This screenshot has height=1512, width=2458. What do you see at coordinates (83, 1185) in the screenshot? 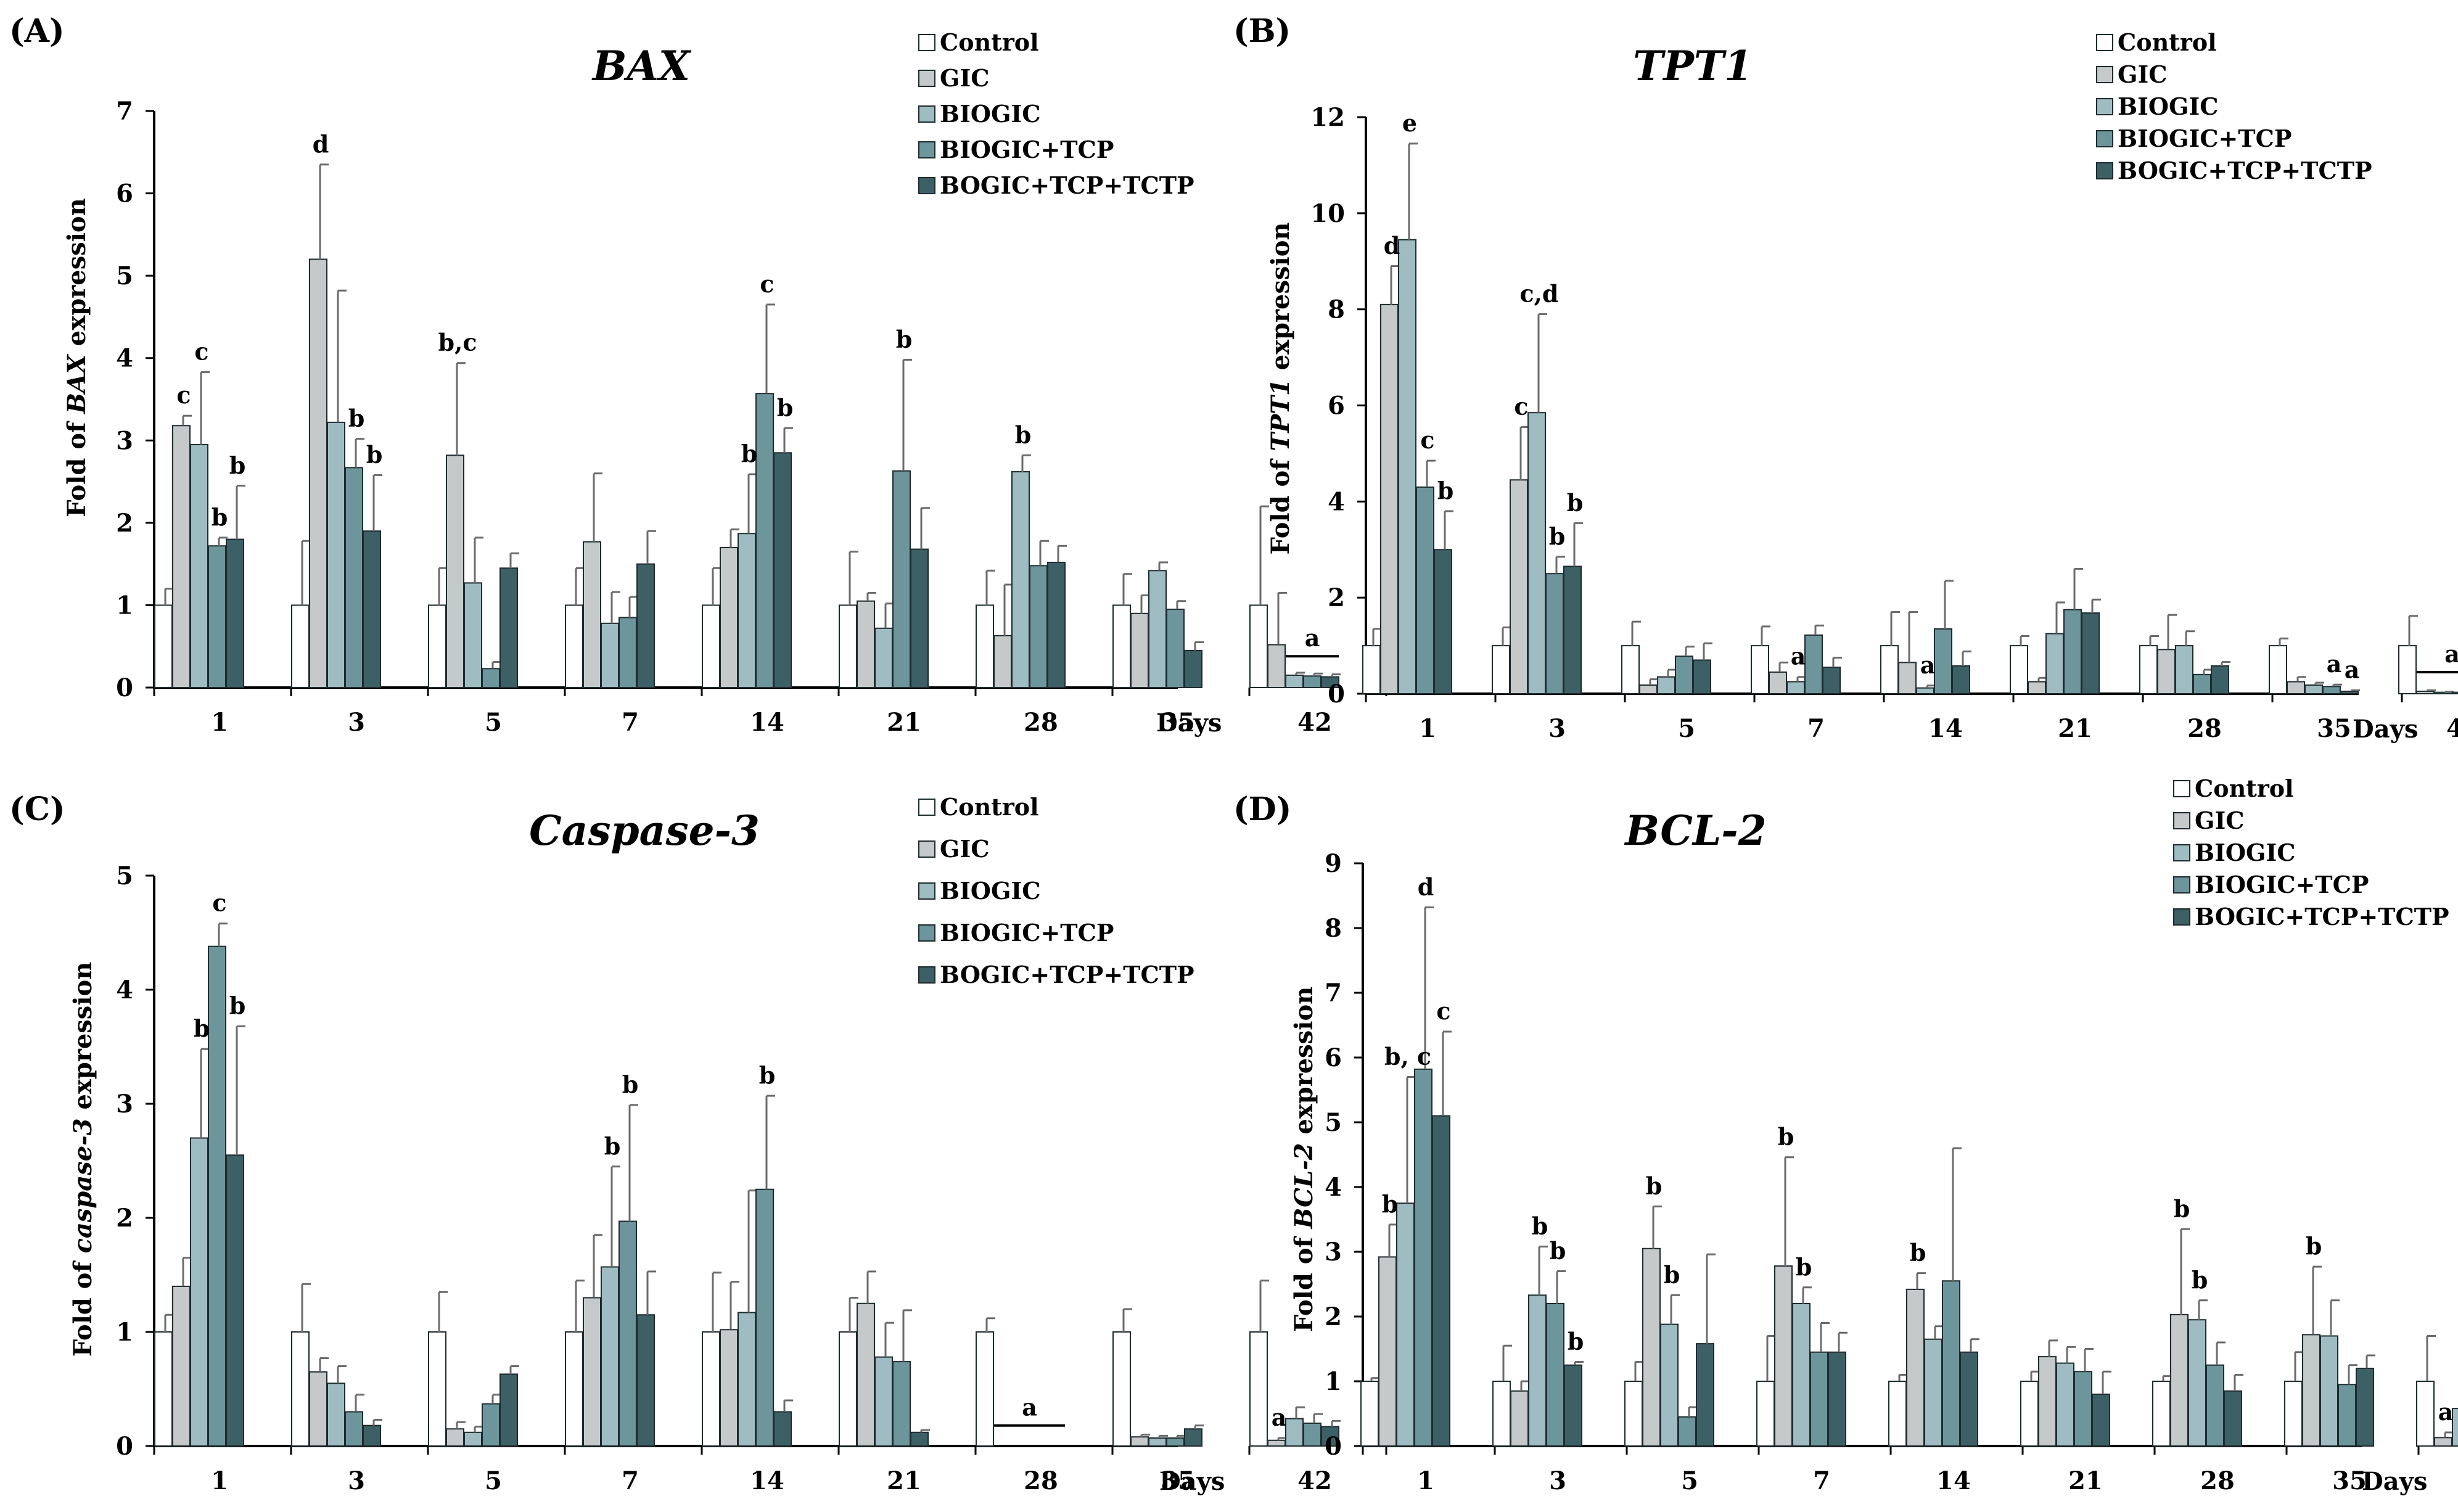
I see `y-axis-label-part: caspase-3` at bounding box center [83, 1185].